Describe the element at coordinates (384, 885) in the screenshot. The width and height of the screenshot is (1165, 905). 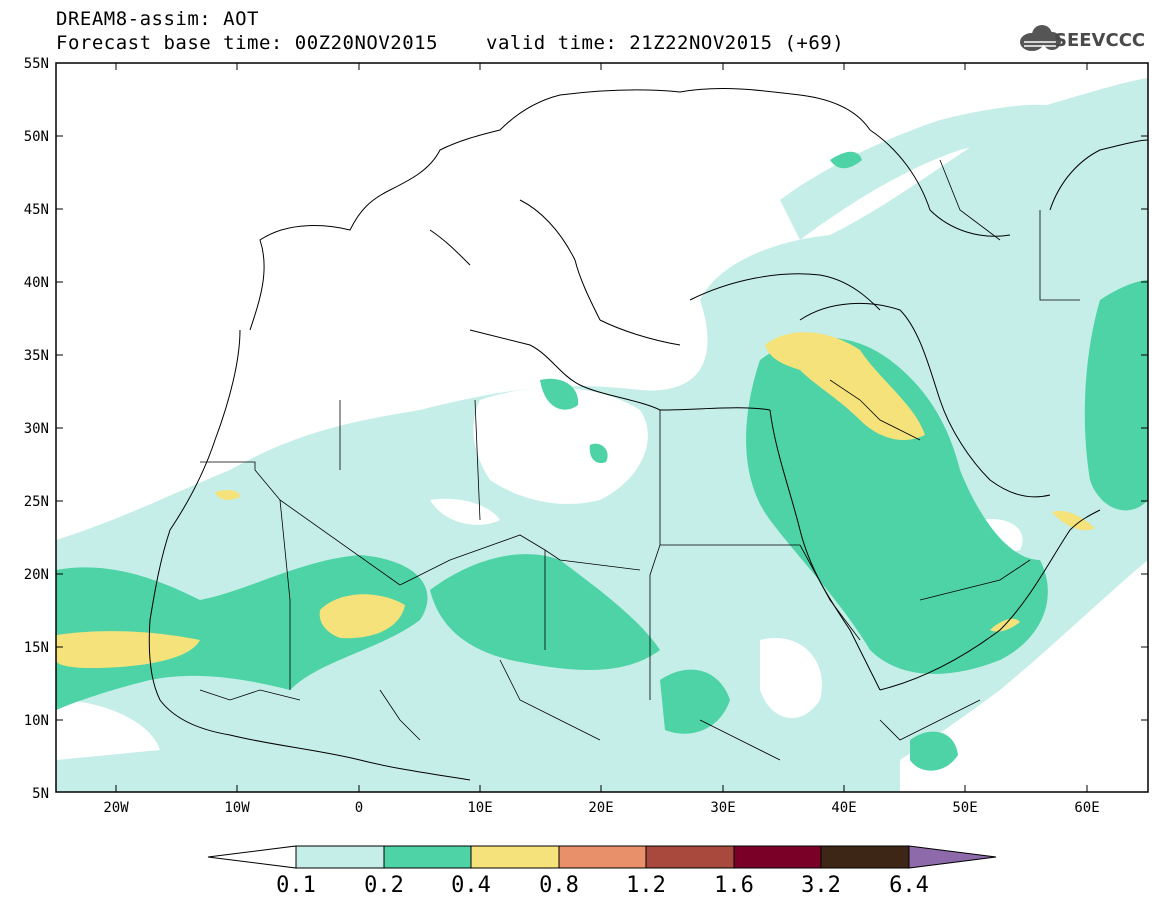
I see `colorbar-label: 0.2` at that location.